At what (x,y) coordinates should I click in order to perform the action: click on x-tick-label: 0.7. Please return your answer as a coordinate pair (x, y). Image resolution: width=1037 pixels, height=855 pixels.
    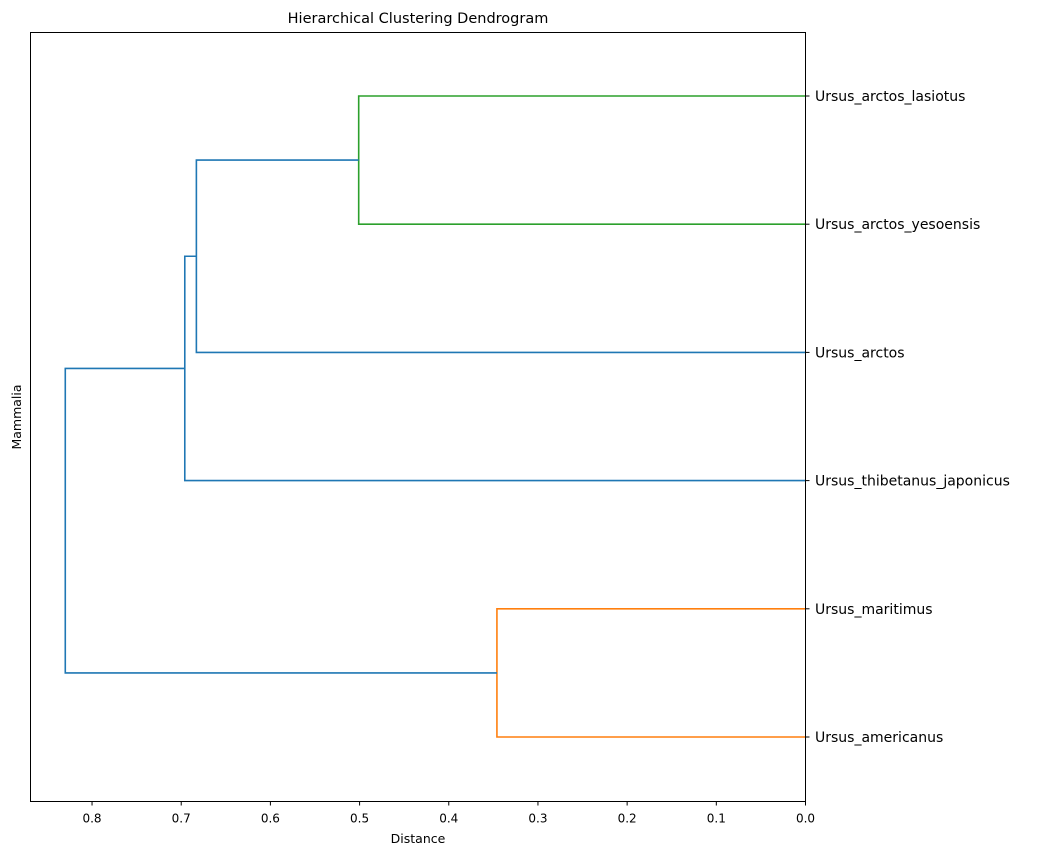
    Looking at the image, I should click on (181, 819).